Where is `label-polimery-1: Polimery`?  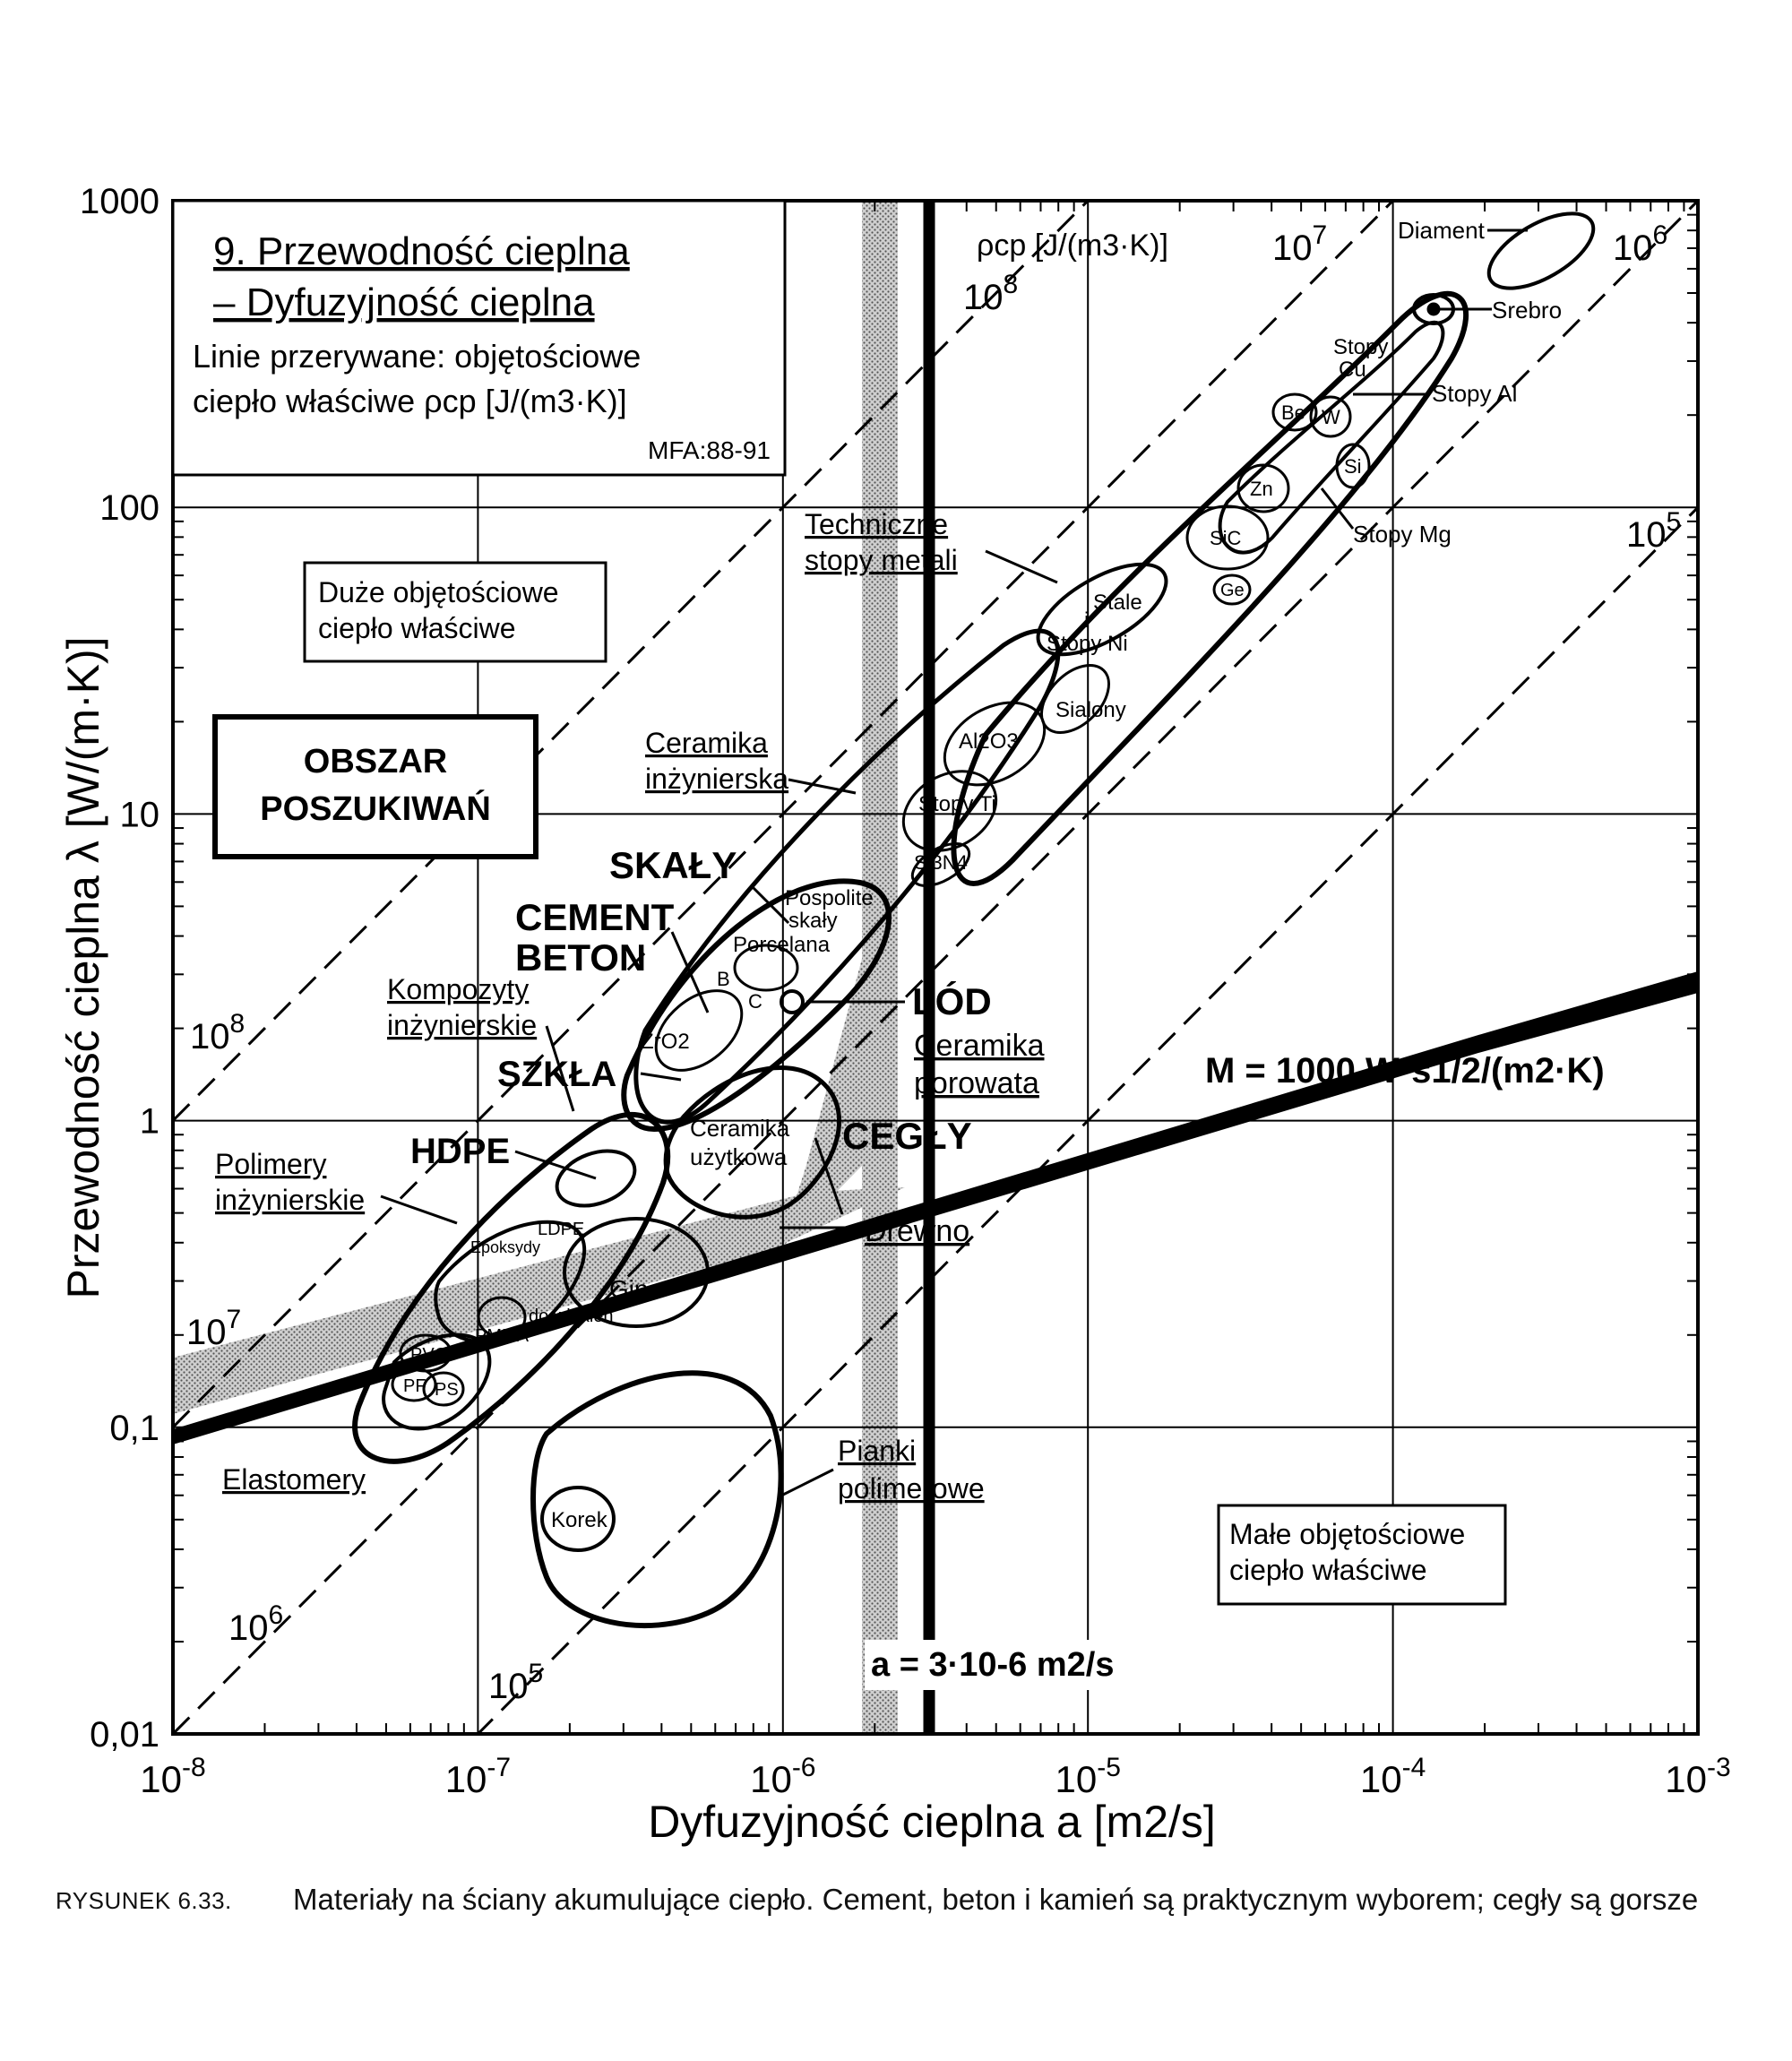 label-polimery-1: Polimery is located at coordinates (270, 1164).